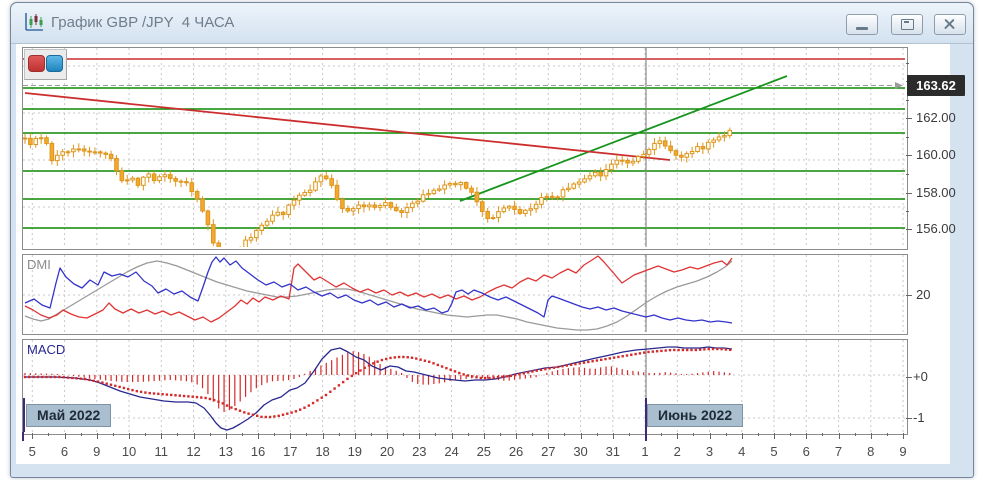  I want to click on macd-axis-label: +0, so click(920, 376).